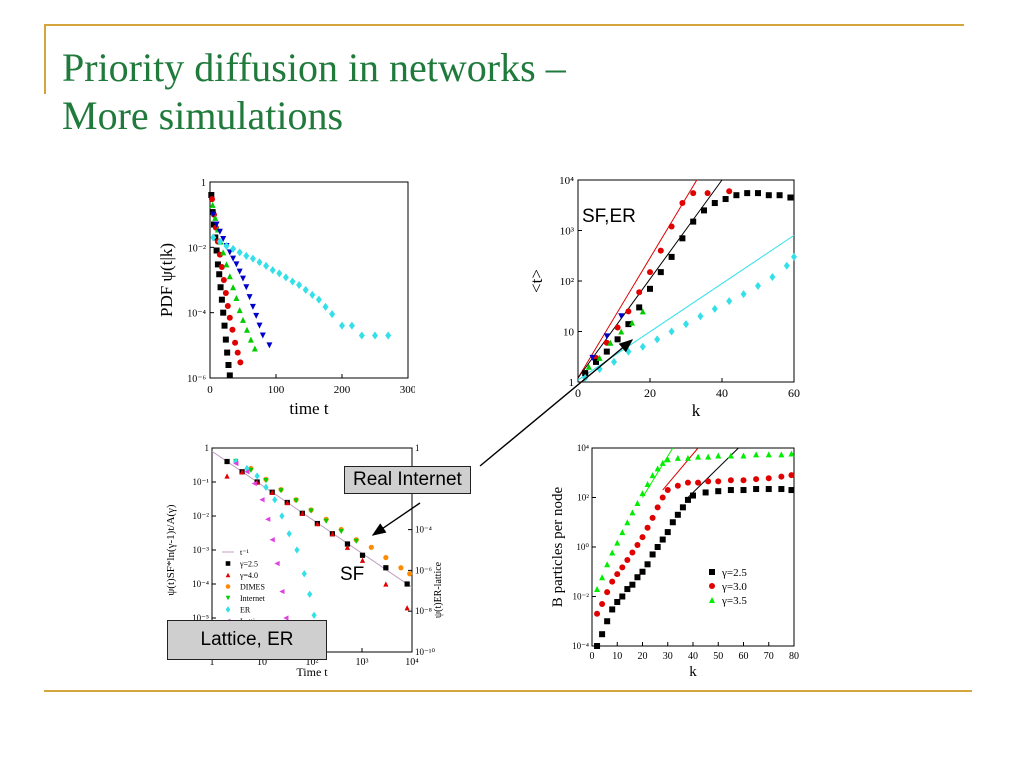 This screenshot has width=1024, height=768. I want to click on y-right-tick-label: 1, so click(417, 448).